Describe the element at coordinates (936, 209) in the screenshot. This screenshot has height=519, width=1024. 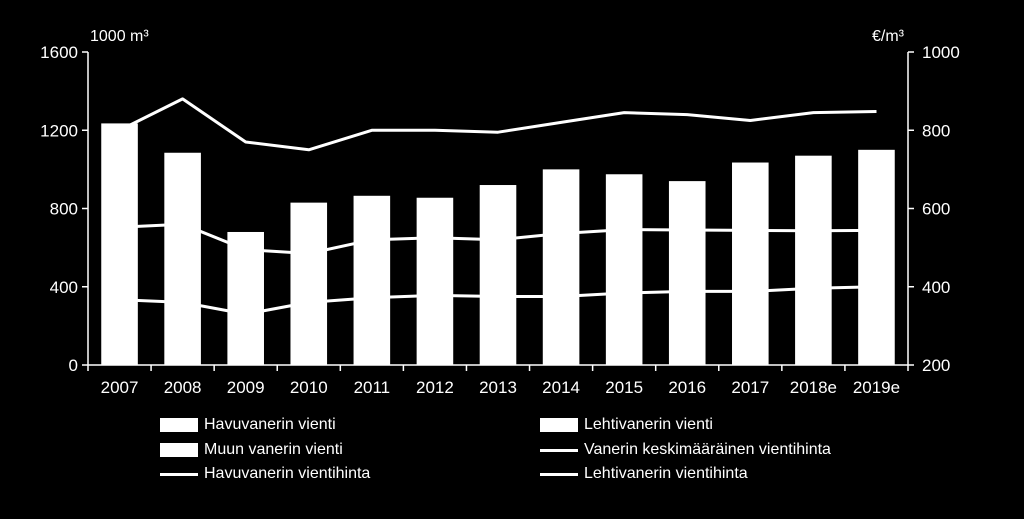
I see `right-tick-label: 600` at that location.